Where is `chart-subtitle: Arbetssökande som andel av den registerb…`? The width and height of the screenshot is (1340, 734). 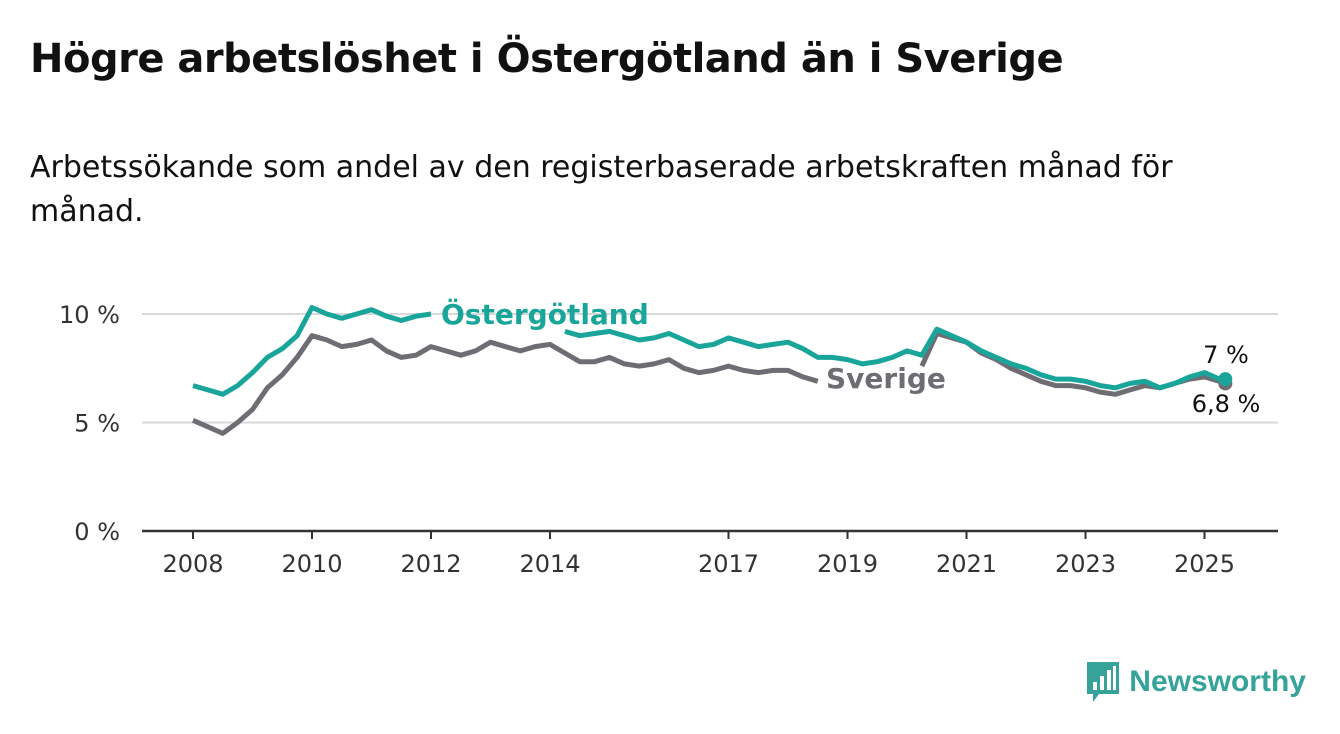 chart-subtitle: Arbetssökande som andel av den registerb… is located at coordinates (601, 189).